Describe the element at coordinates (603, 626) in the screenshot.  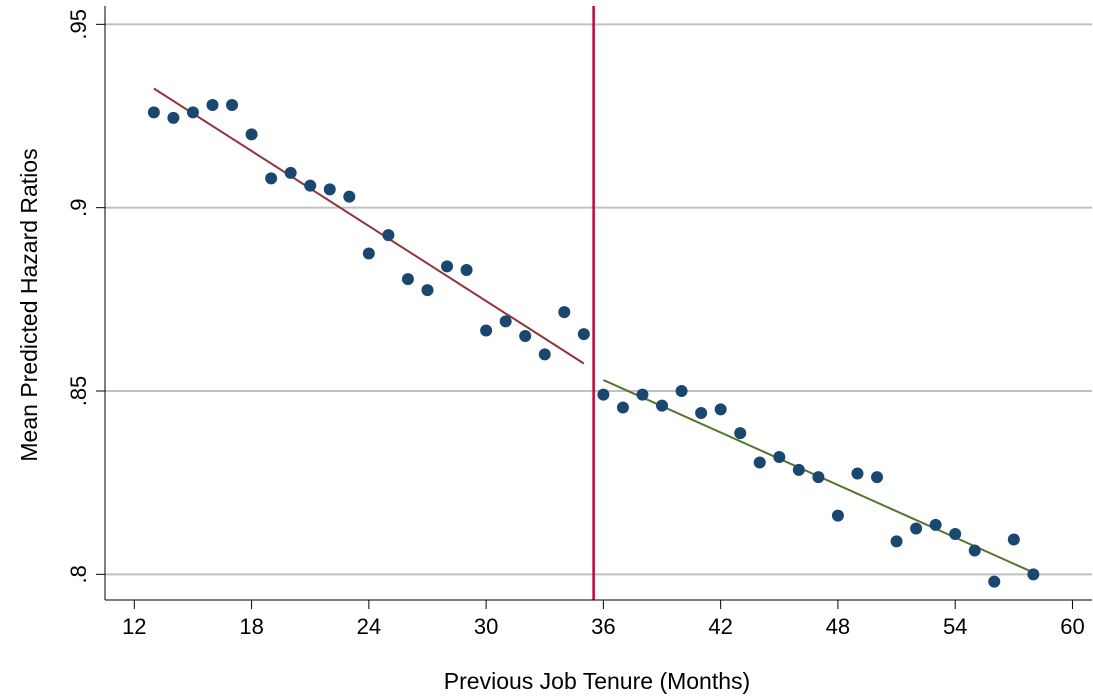
I see `x-tick-label-4: 36` at that location.